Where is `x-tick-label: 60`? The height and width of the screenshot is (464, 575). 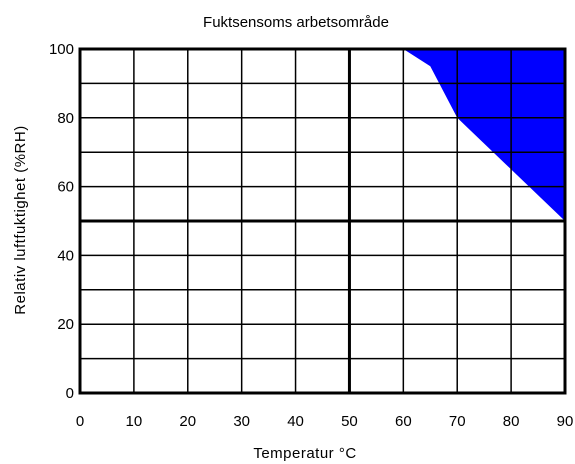
x-tick-label: 60 is located at coordinates (403, 421).